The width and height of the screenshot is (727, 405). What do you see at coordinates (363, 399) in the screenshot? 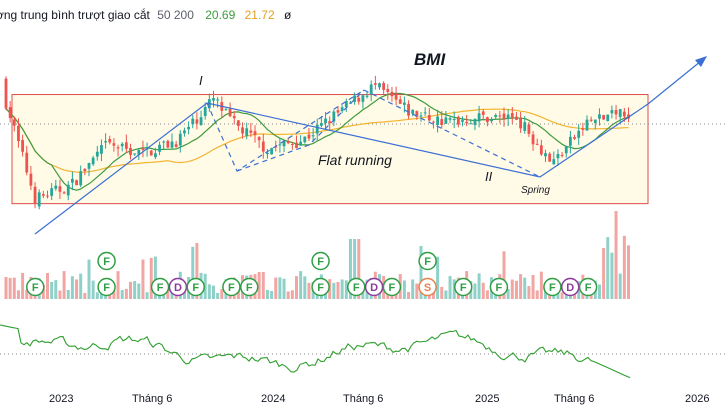
I see `x-label-thang6-2024: Tháng 6` at bounding box center [363, 399].